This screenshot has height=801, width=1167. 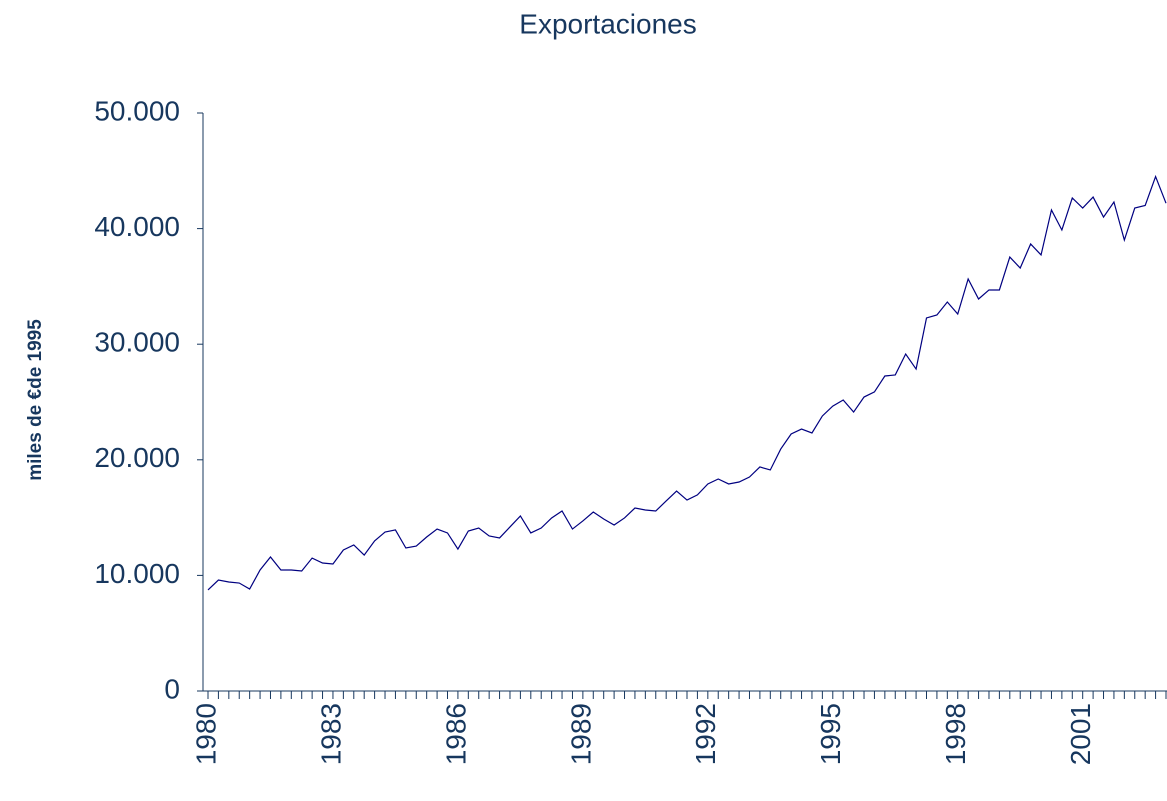 I want to click on x-tick-label: 1998, so click(x=955, y=734).